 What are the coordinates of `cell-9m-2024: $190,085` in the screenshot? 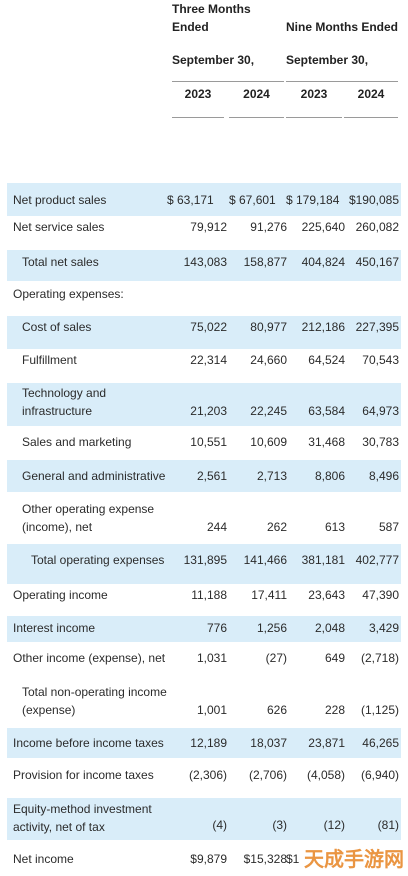 It's located at (373, 200).